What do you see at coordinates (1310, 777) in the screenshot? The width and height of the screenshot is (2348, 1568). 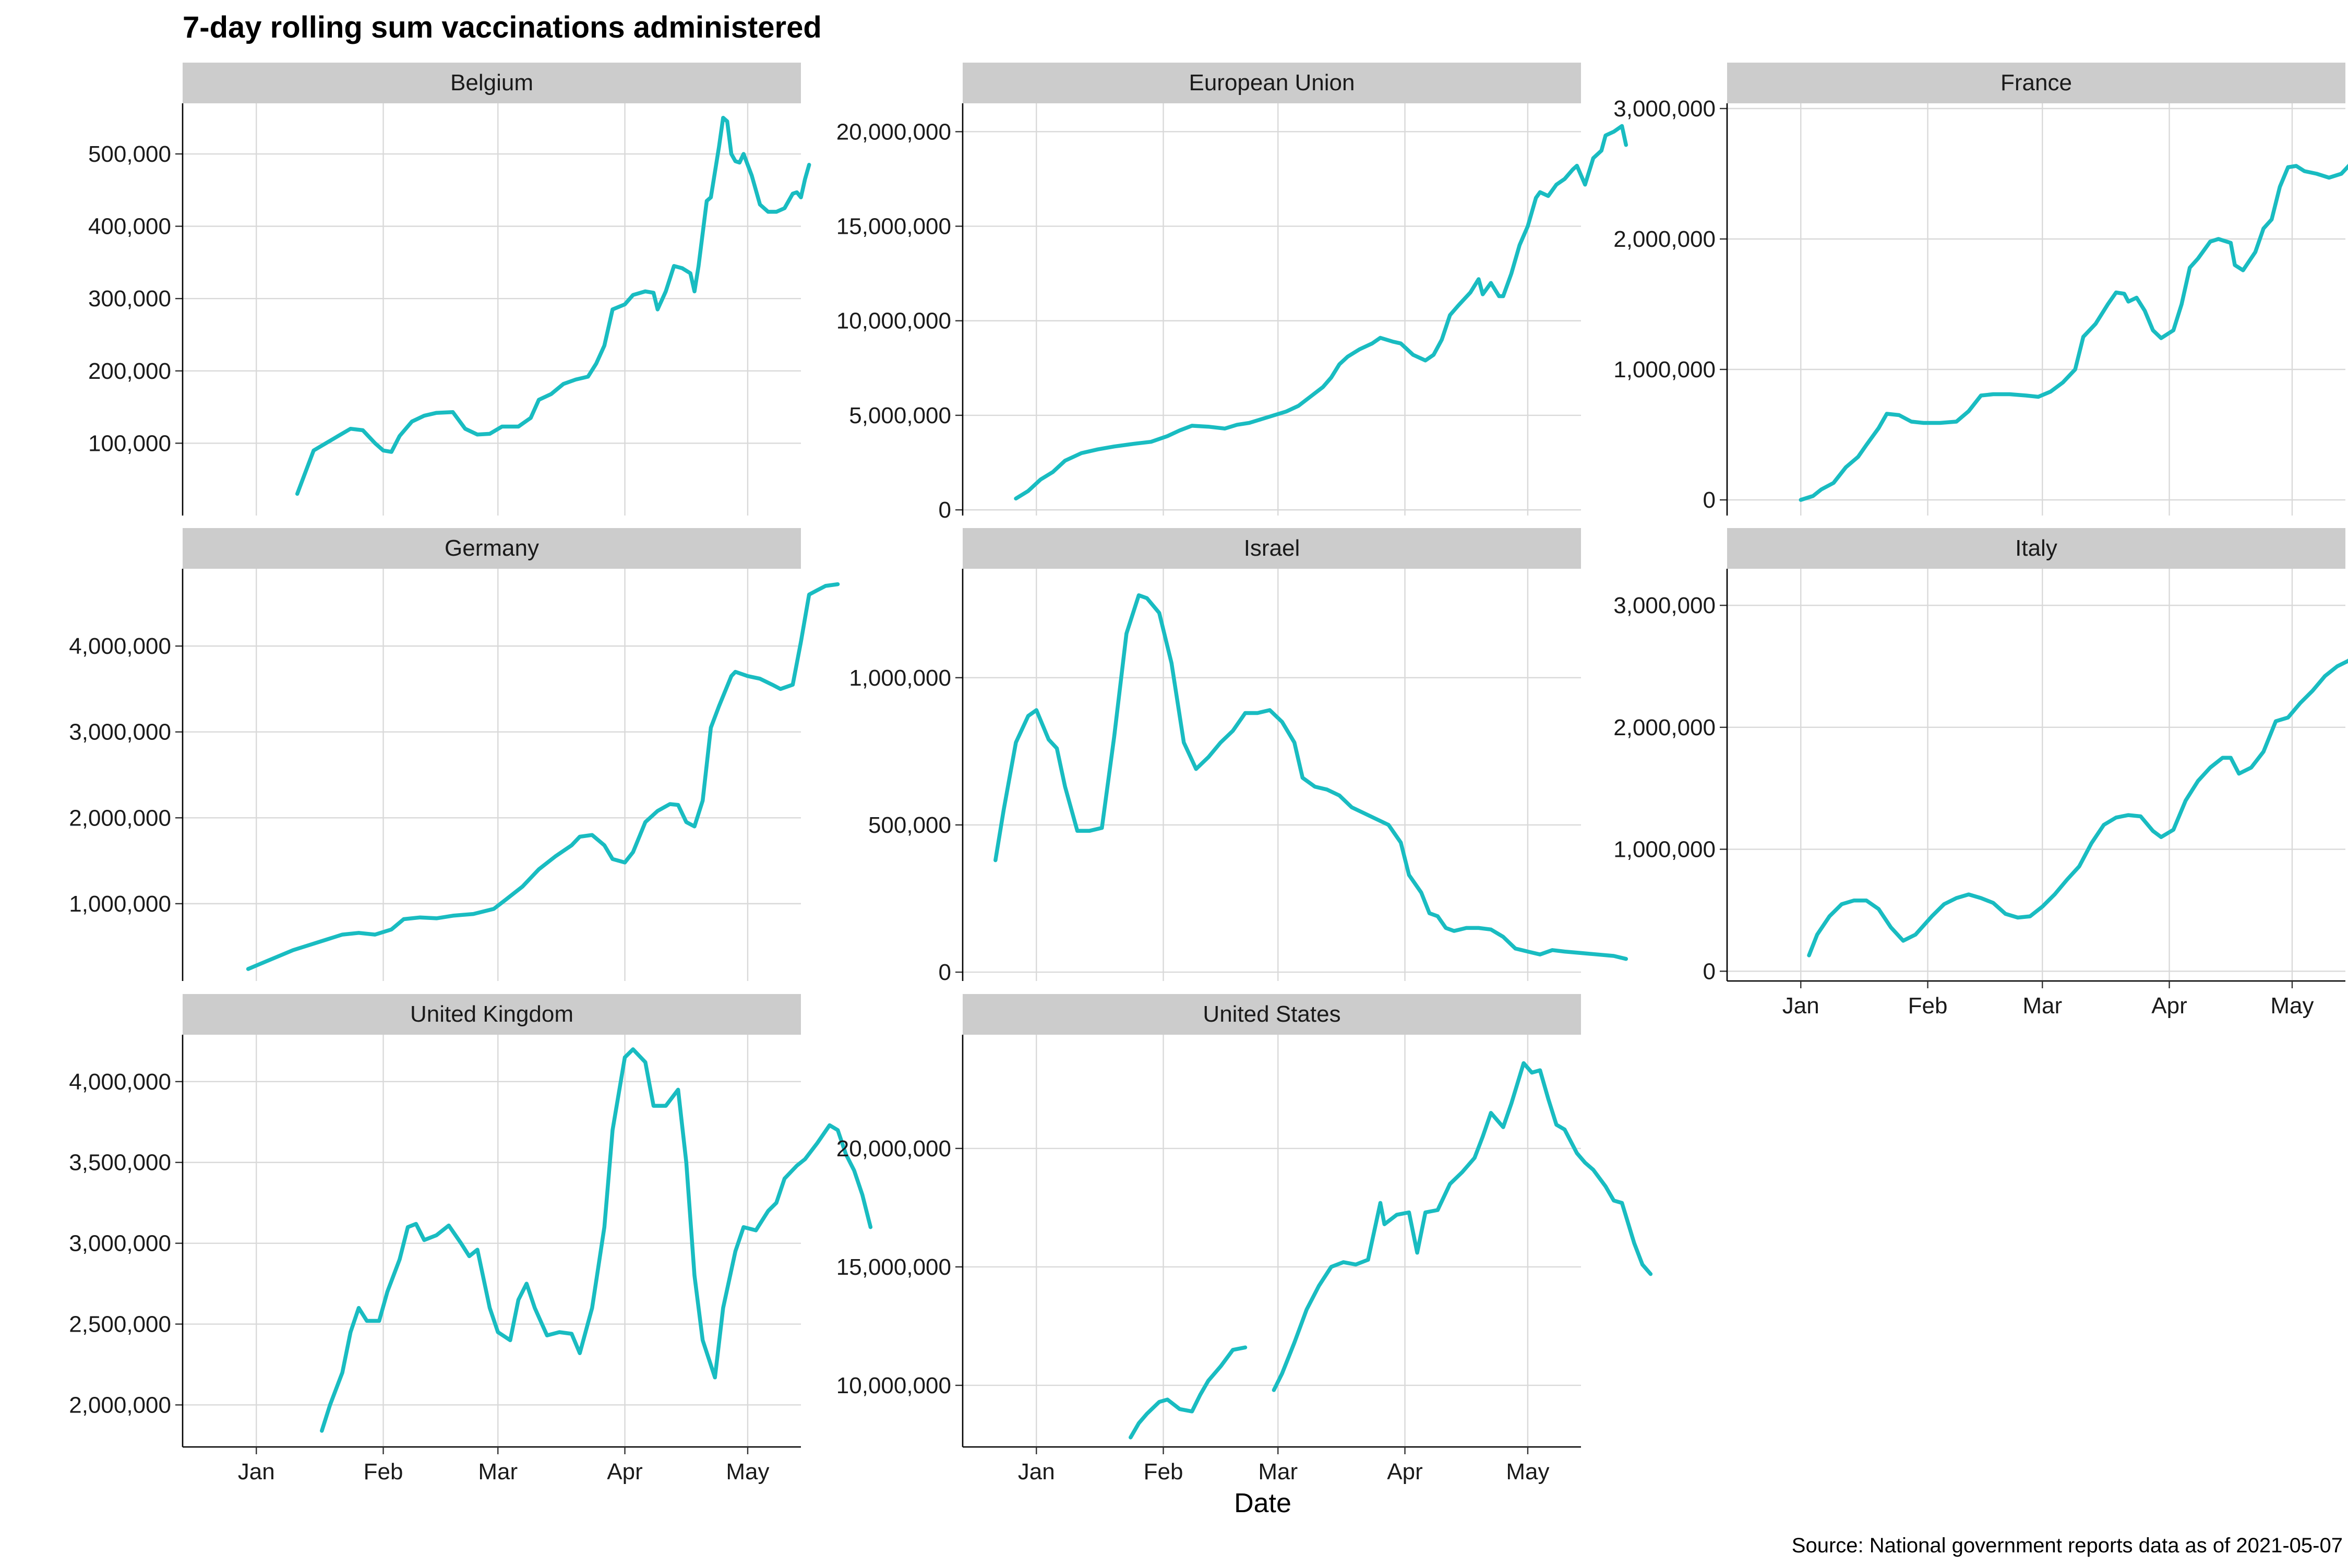 I see `series-line-israel` at bounding box center [1310, 777].